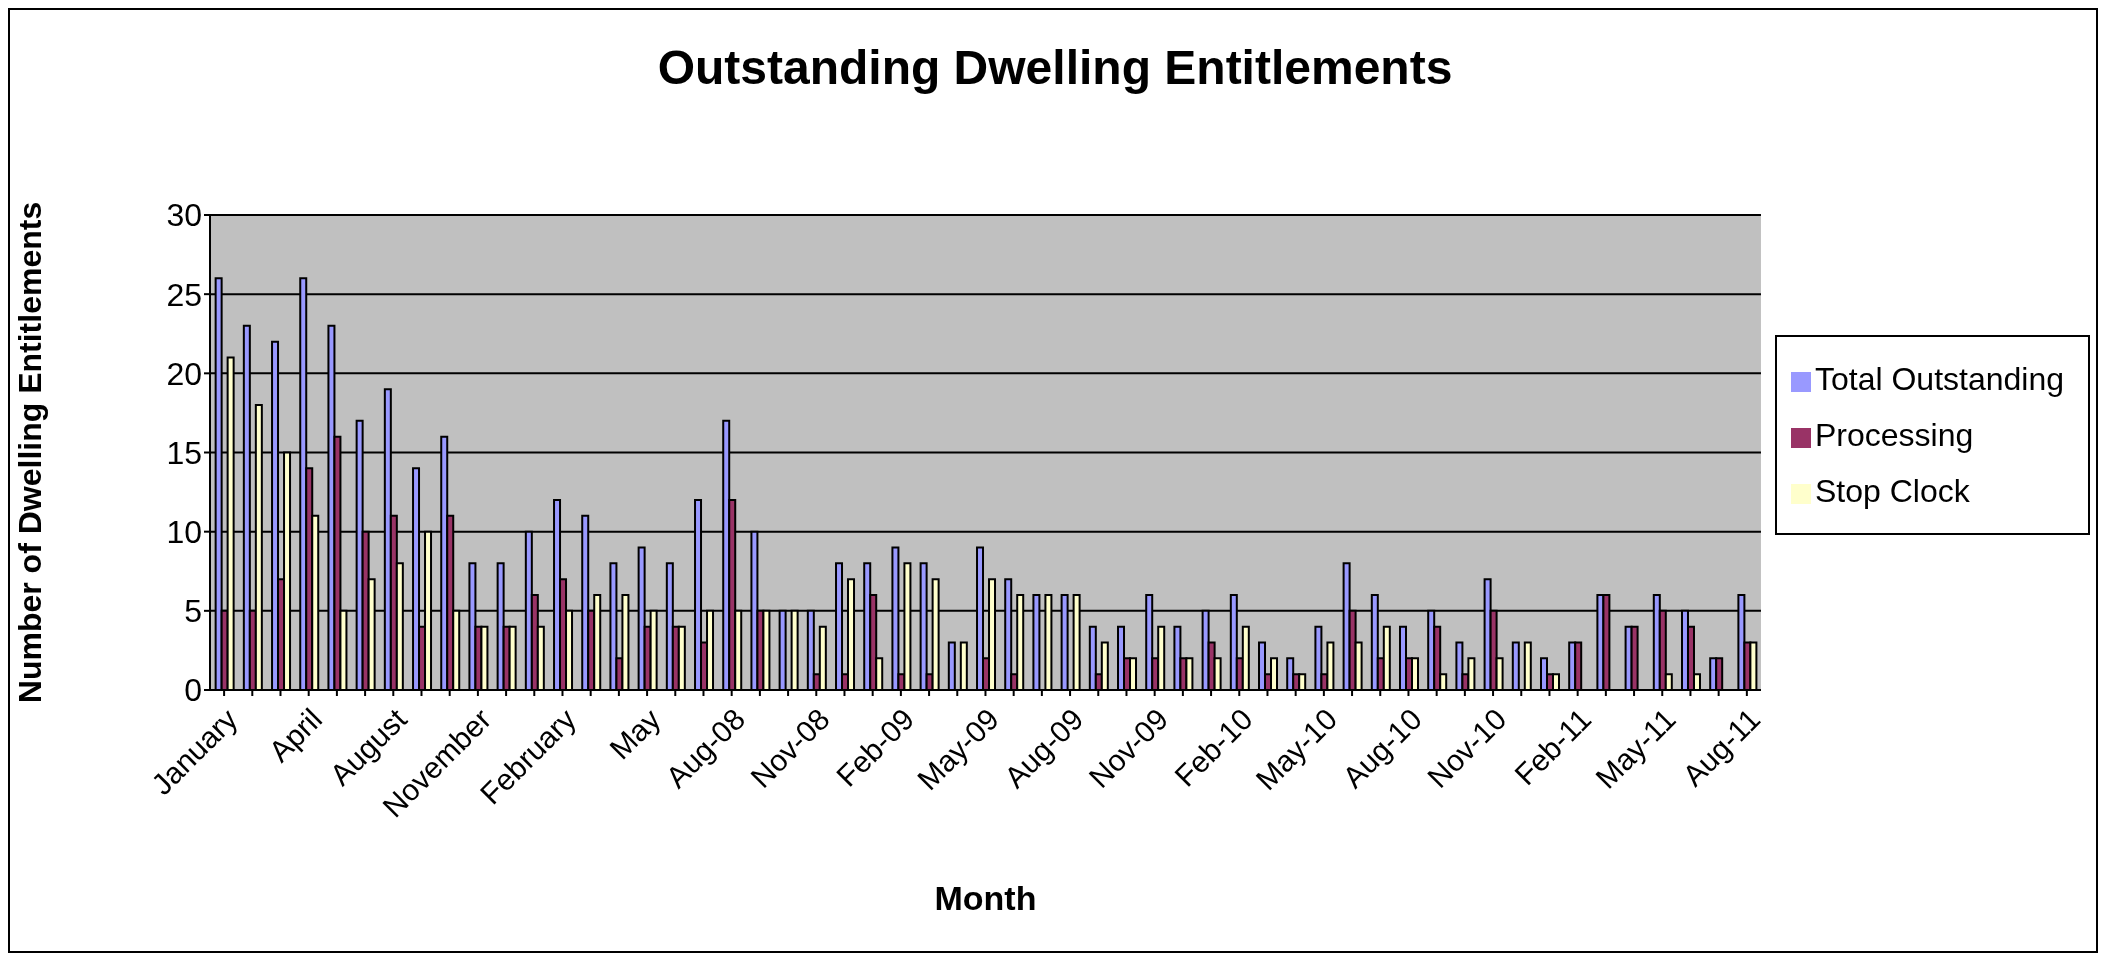  I want to click on legend-label: Processing, so click(1894, 435).